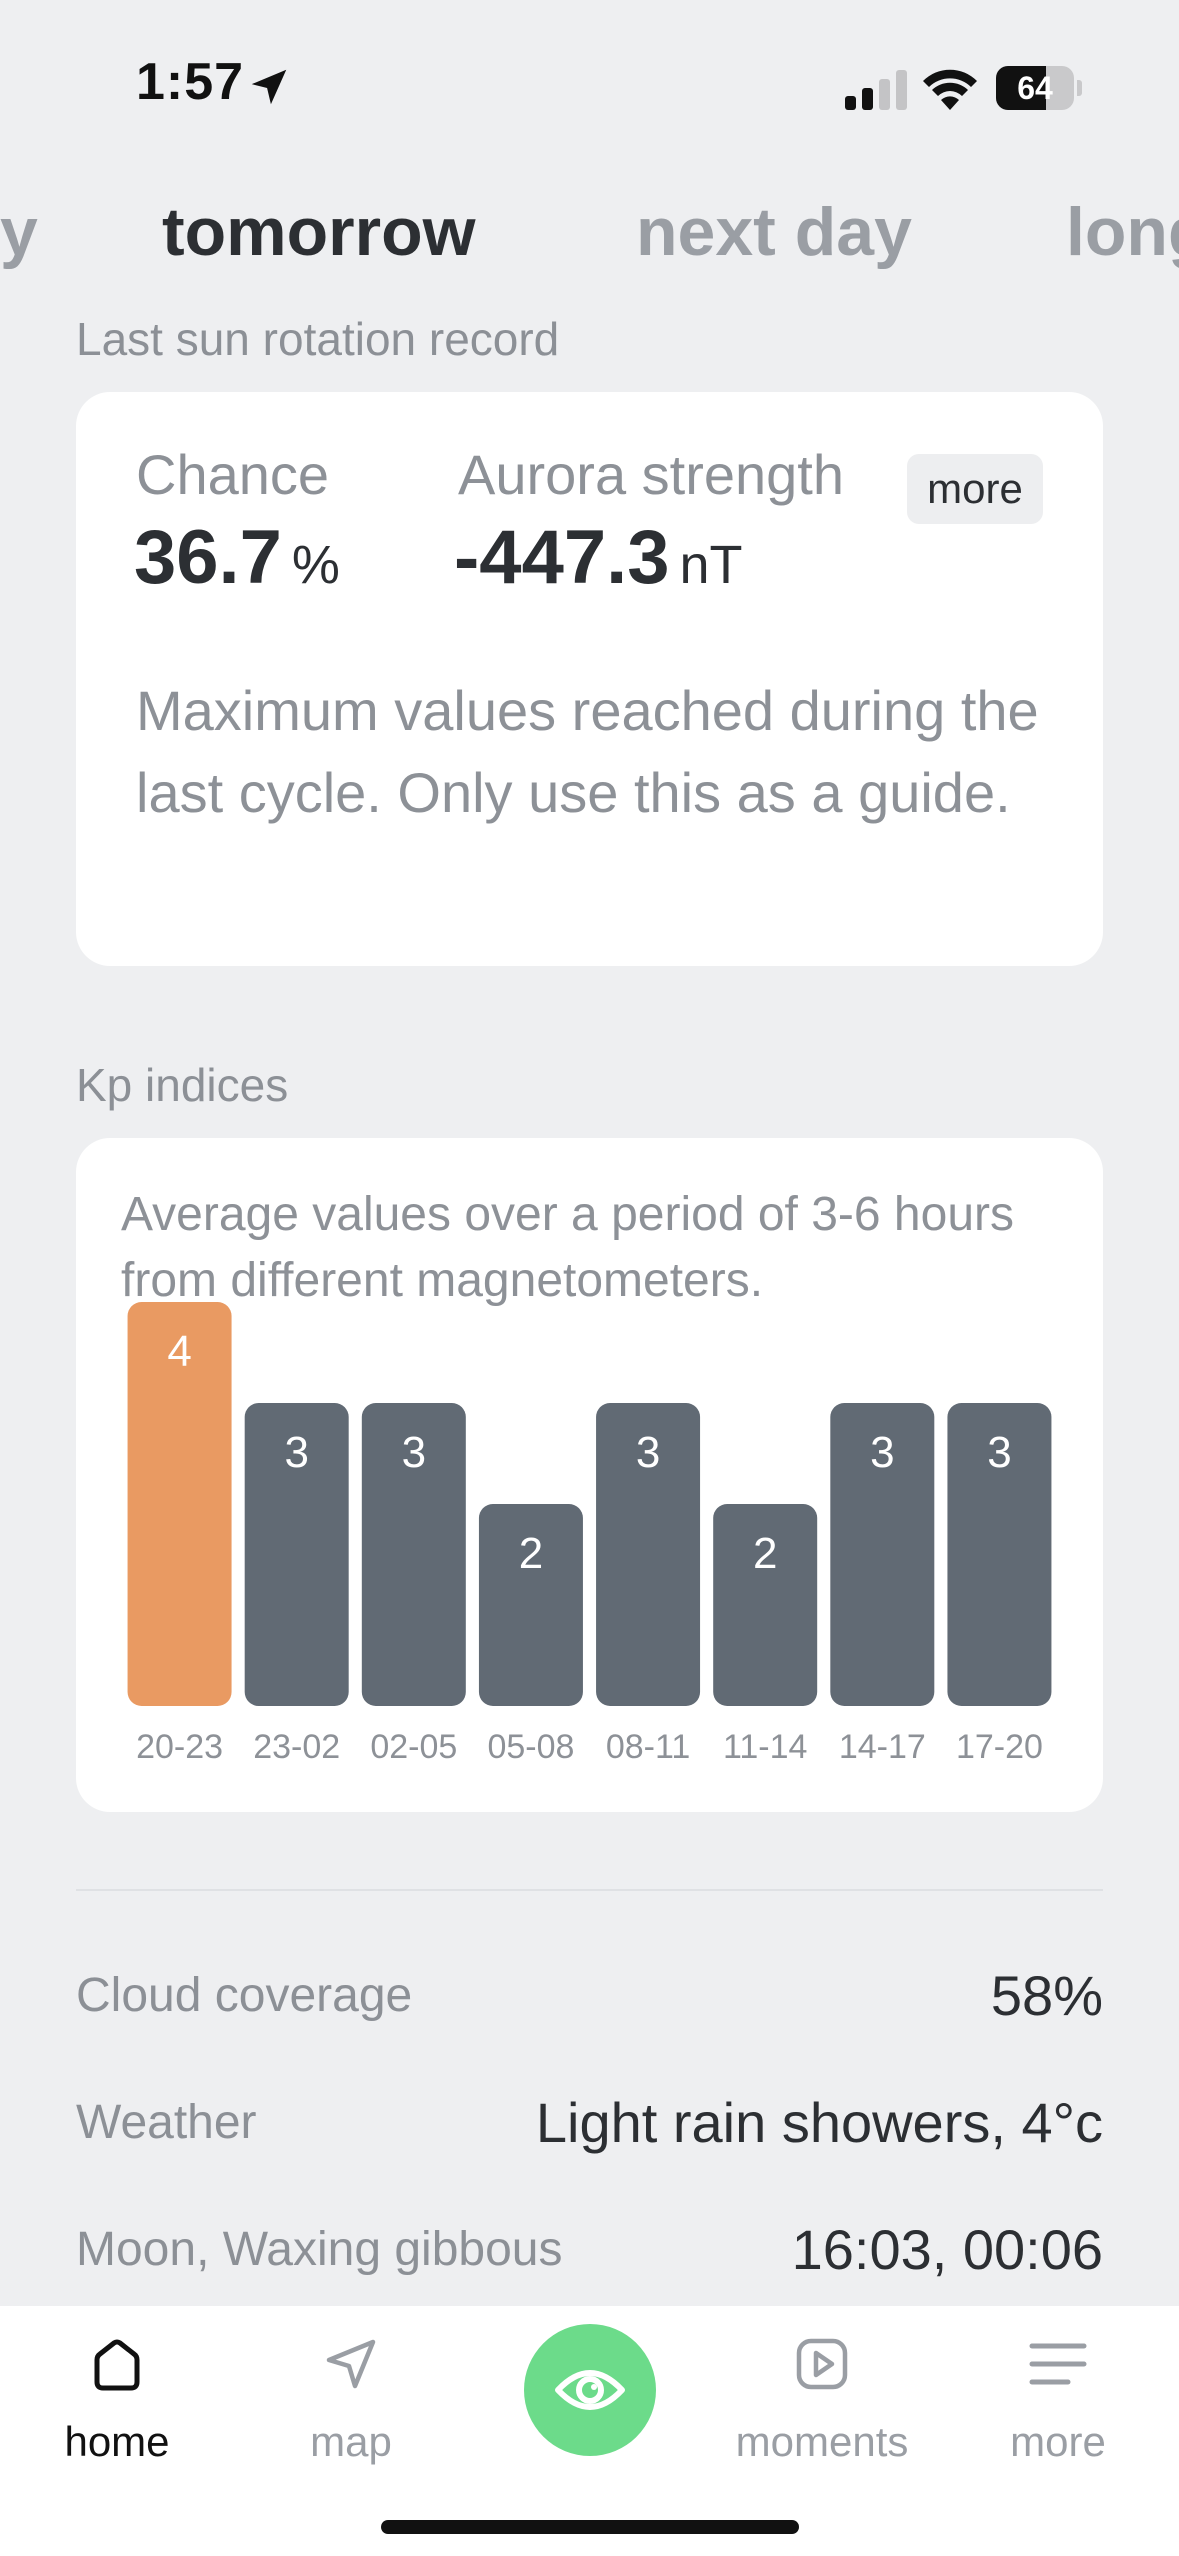 The image size is (1179, 2556). What do you see at coordinates (950, 89) in the screenshot?
I see `wifi-icon` at bounding box center [950, 89].